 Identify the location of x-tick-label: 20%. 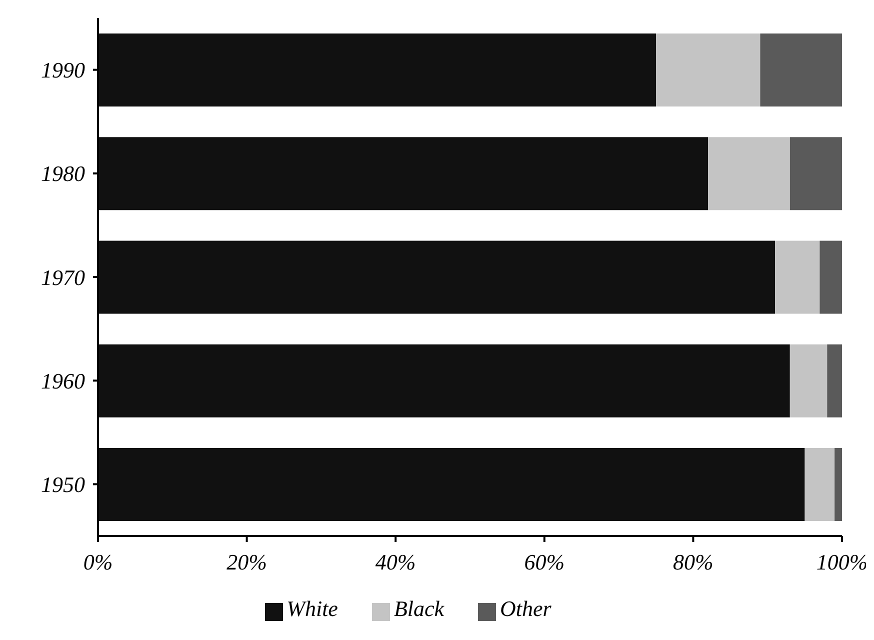
(246, 562).